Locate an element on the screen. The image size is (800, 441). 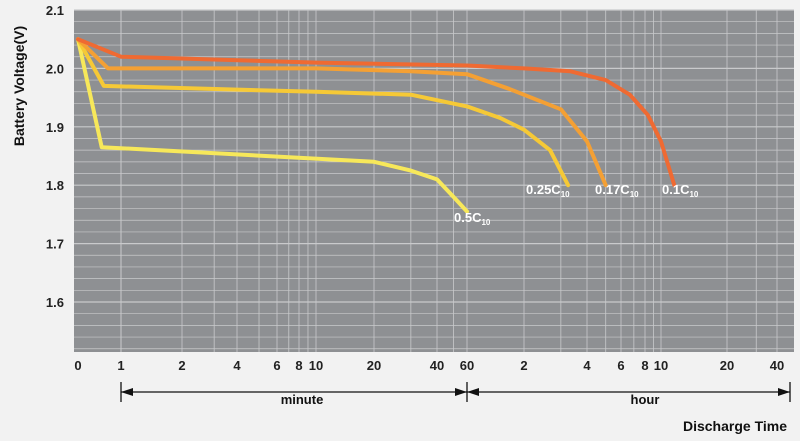
y-tick-label: 1.6 is located at coordinates (55, 302).